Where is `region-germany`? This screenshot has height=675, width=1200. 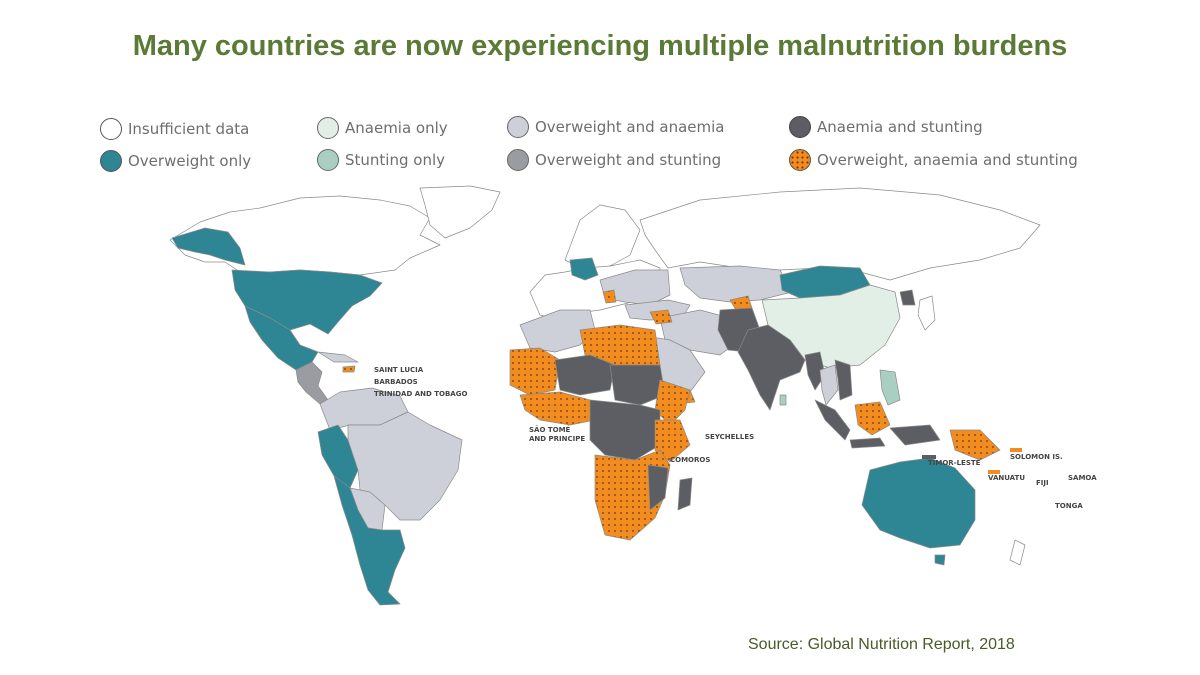
region-germany is located at coordinates (584, 269).